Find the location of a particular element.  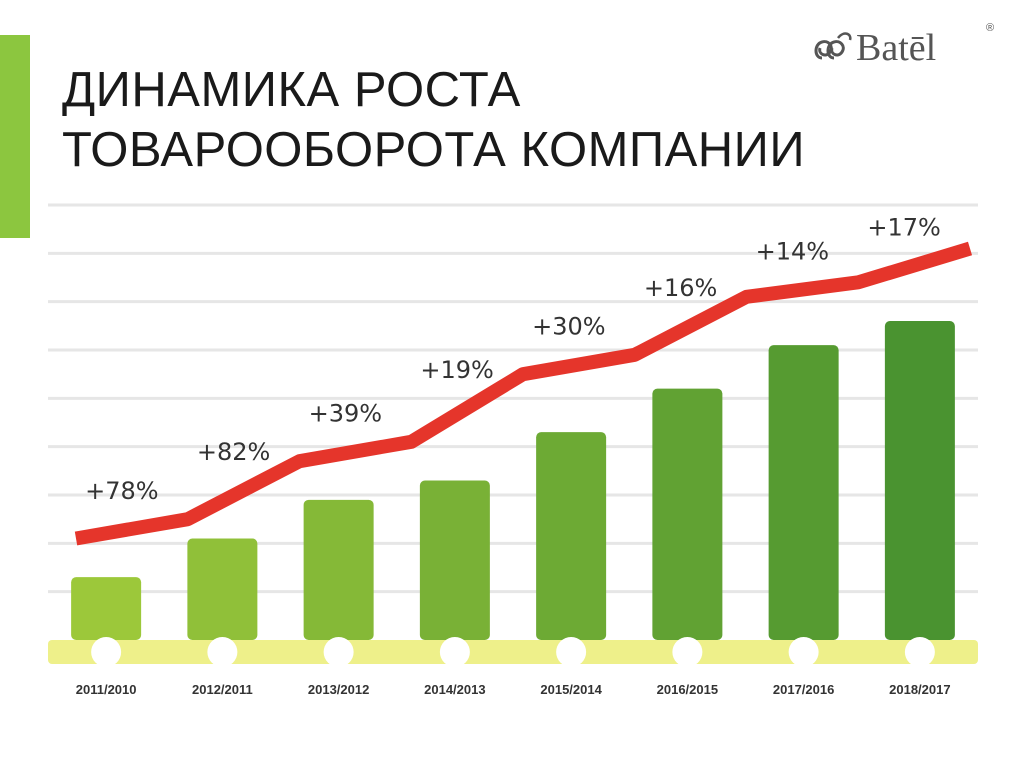

growth-label: +19% is located at coordinates (456, 370).